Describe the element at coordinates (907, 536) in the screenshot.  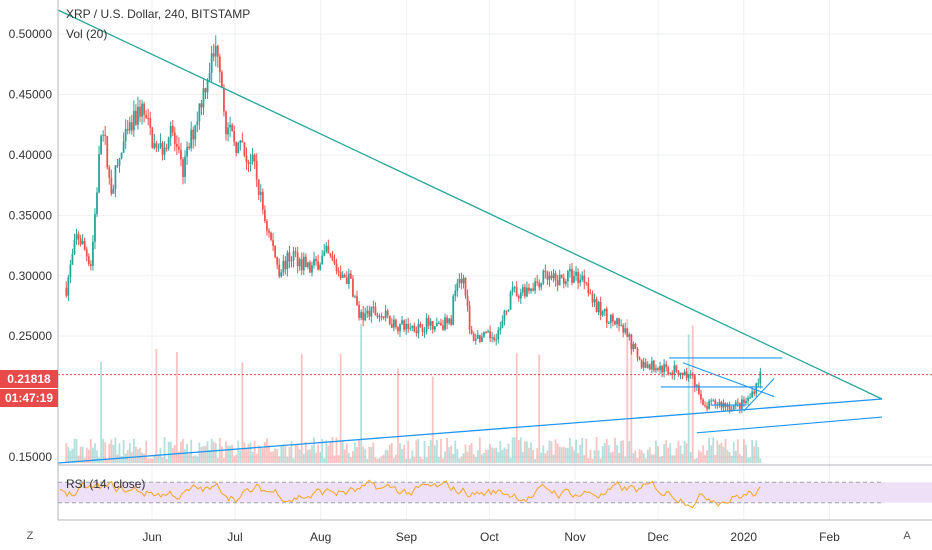
I see `auto-scale-button: A` at that location.